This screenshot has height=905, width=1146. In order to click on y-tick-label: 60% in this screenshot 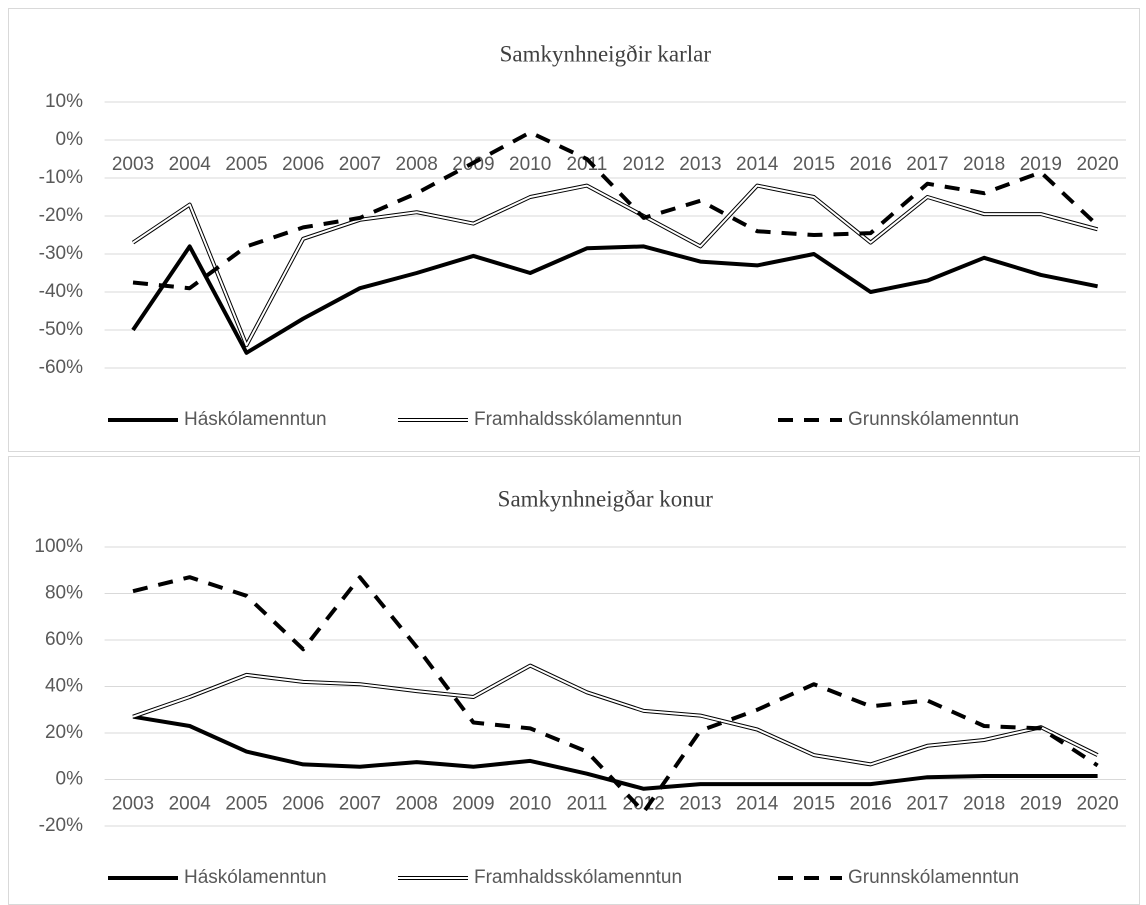, I will do `click(64, 639)`.